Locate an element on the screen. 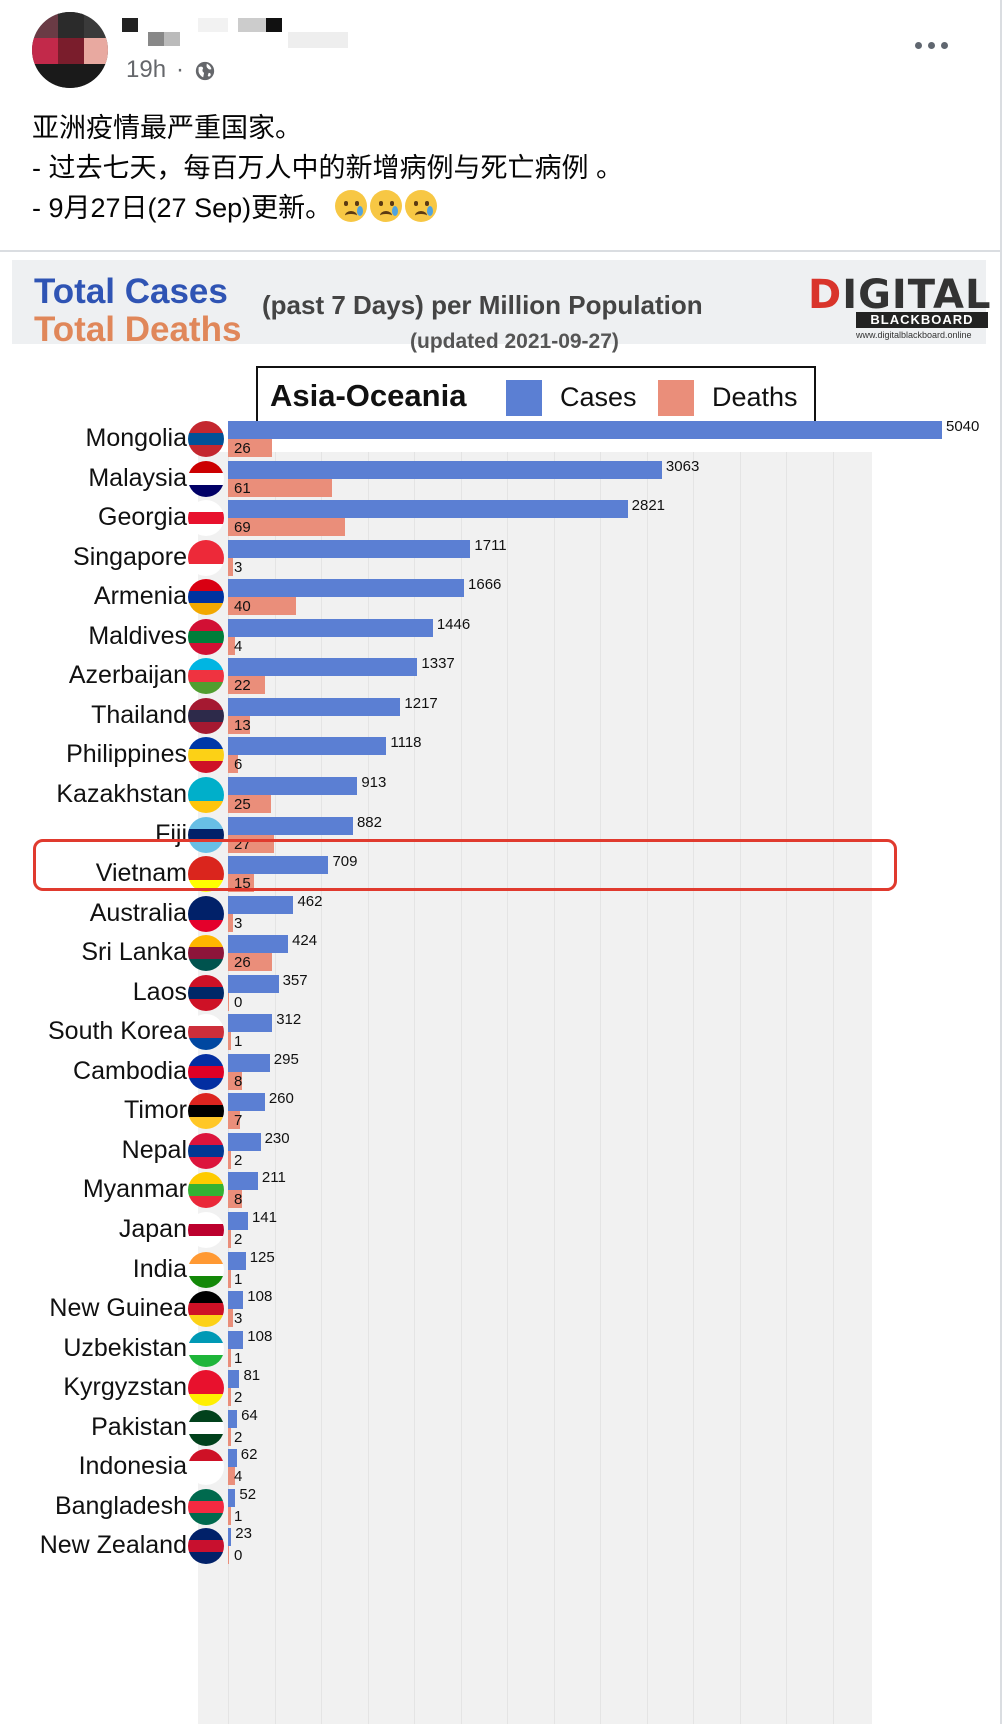 Image resolution: width=1002 pixels, height=1724 pixels. country-label: Indonesia is located at coordinates (132, 1466).